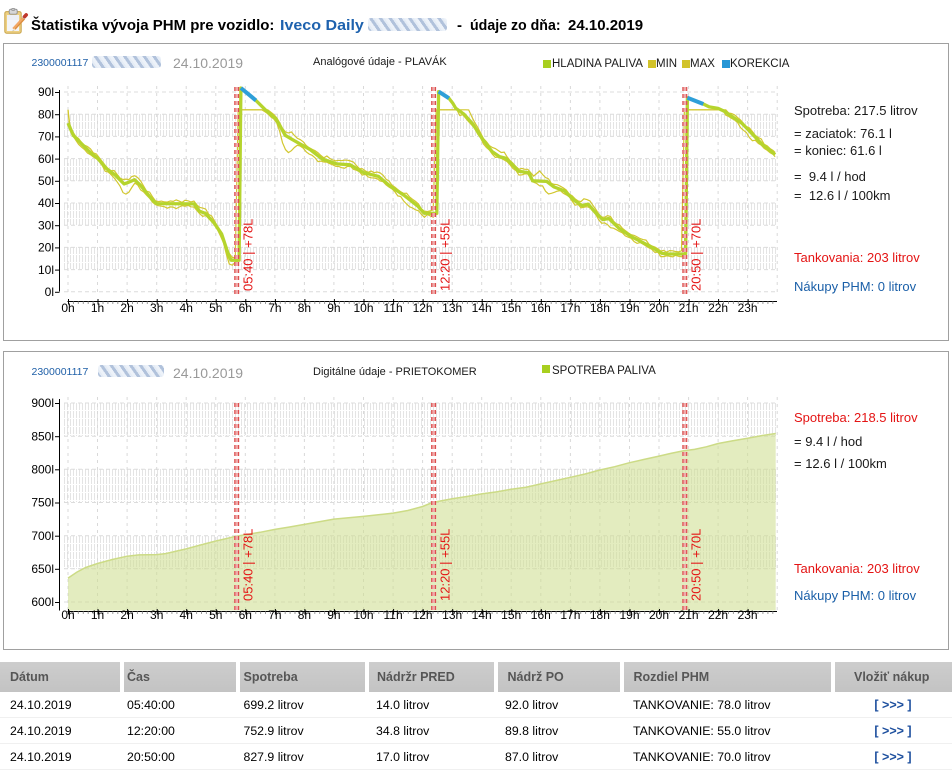  I want to click on svg-text: 30l, so click(46, 225).